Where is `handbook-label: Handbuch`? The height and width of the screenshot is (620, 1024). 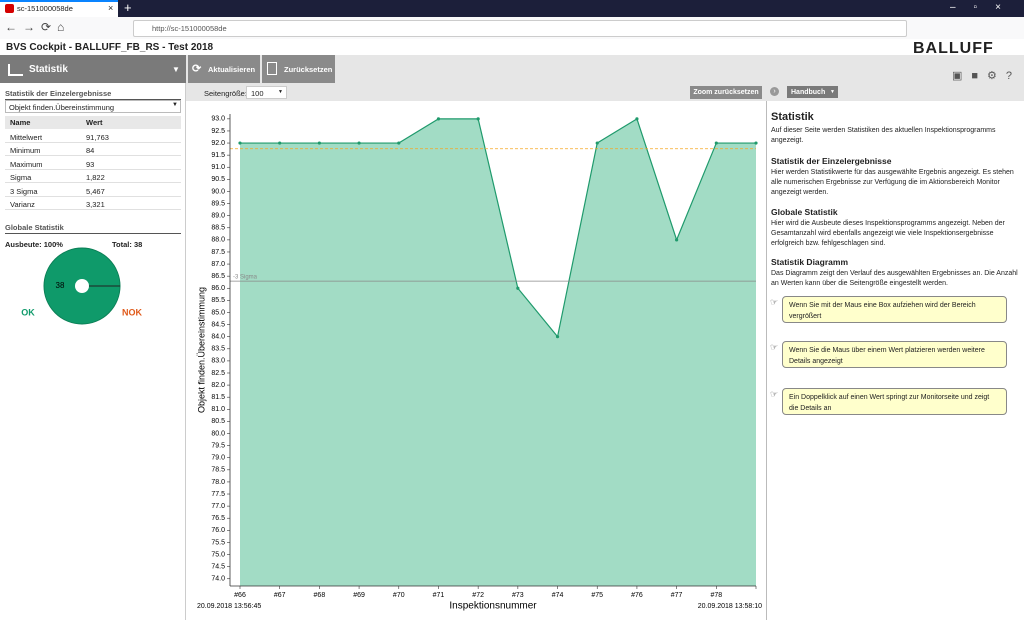 handbook-label: Handbuch is located at coordinates (808, 92).